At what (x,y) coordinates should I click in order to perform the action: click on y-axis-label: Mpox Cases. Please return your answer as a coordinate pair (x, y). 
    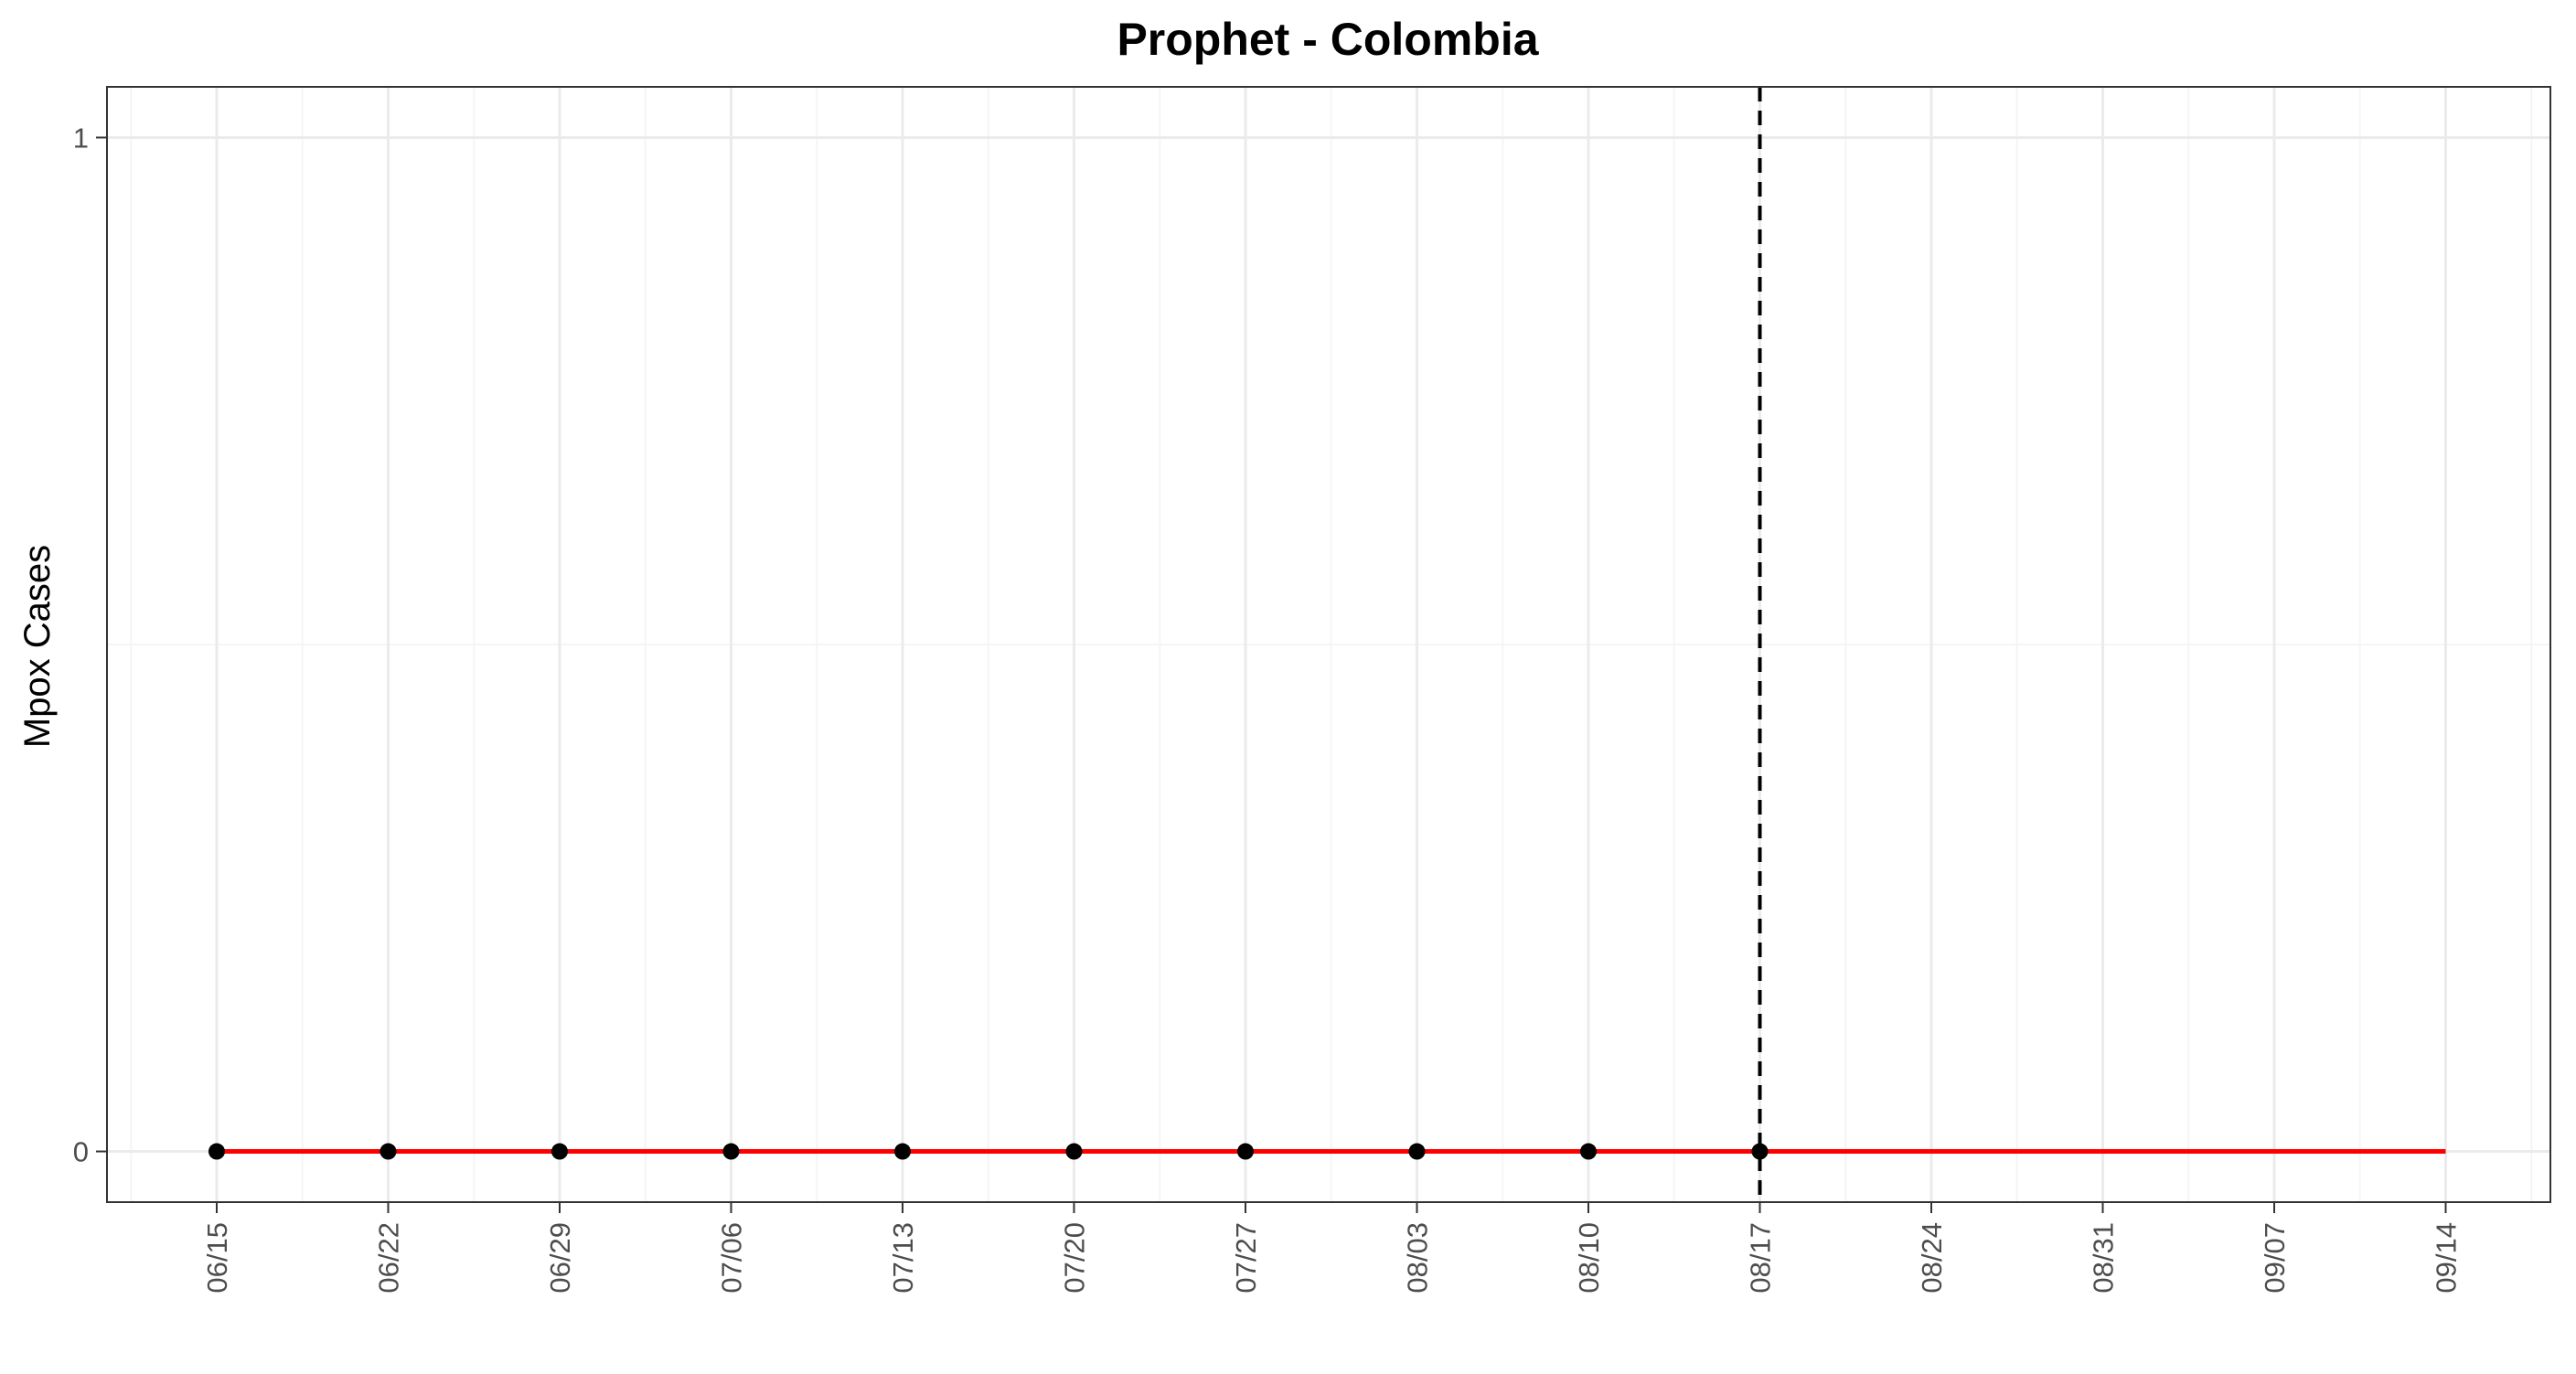
    Looking at the image, I should click on (37, 646).